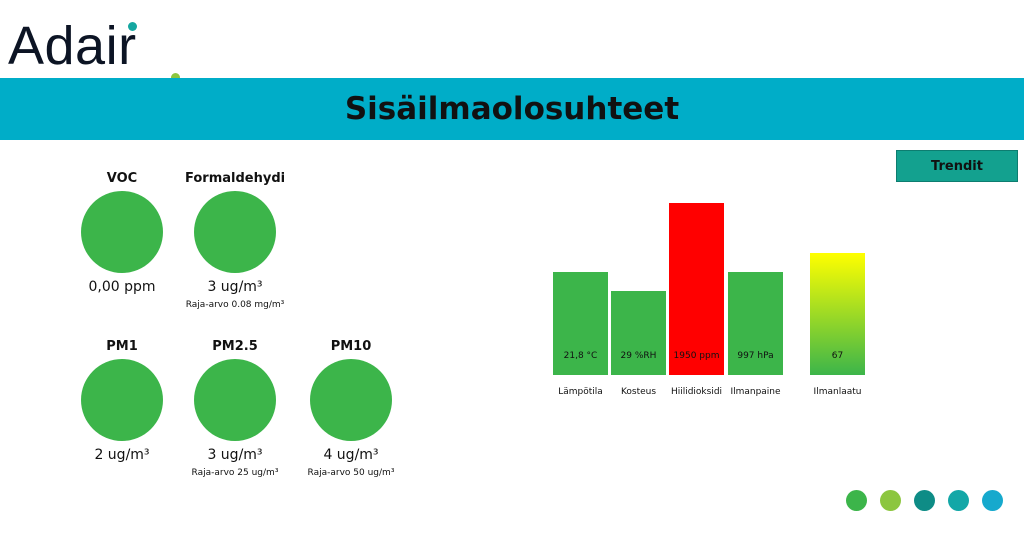 The width and height of the screenshot is (1024, 535). I want to click on gauge-limit: Raja-arvo 0.08 mg/m³, so click(235, 305).